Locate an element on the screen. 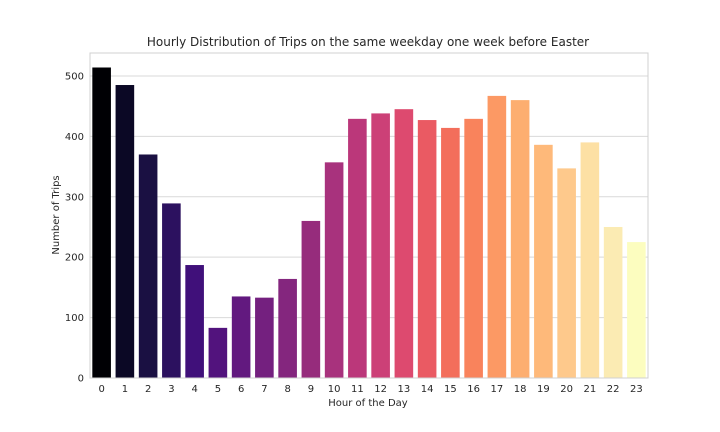 The height and width of the screenshot is (432, 720). x-tick-label: 21 is located at coordinates (590, 389).